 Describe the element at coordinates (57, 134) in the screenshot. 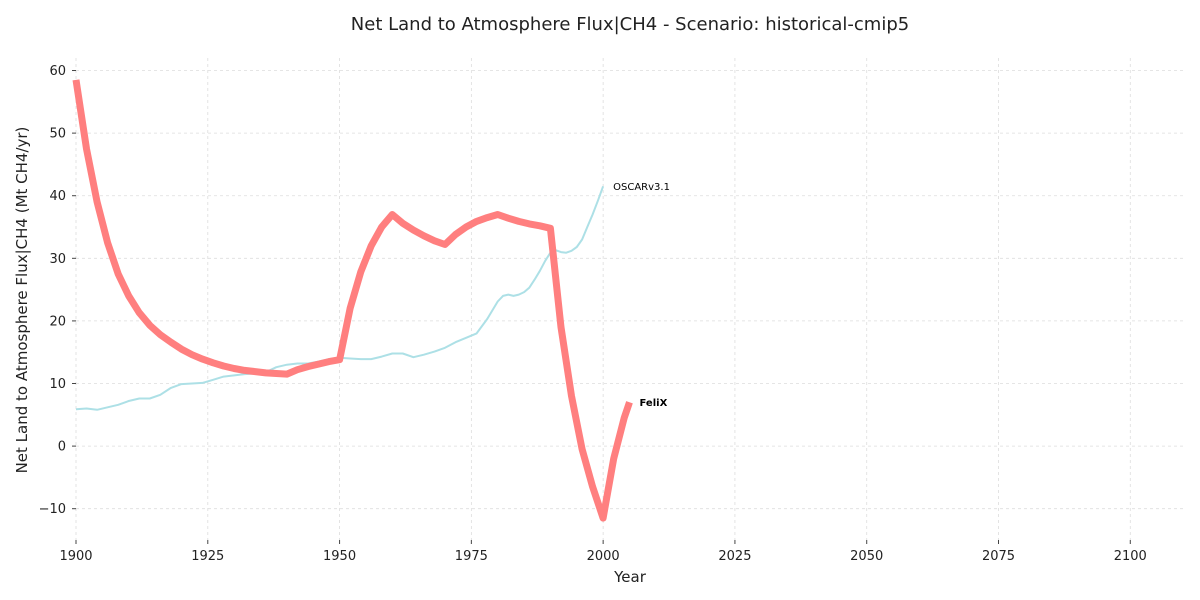

I see `y-tick-label: 50` at that location.